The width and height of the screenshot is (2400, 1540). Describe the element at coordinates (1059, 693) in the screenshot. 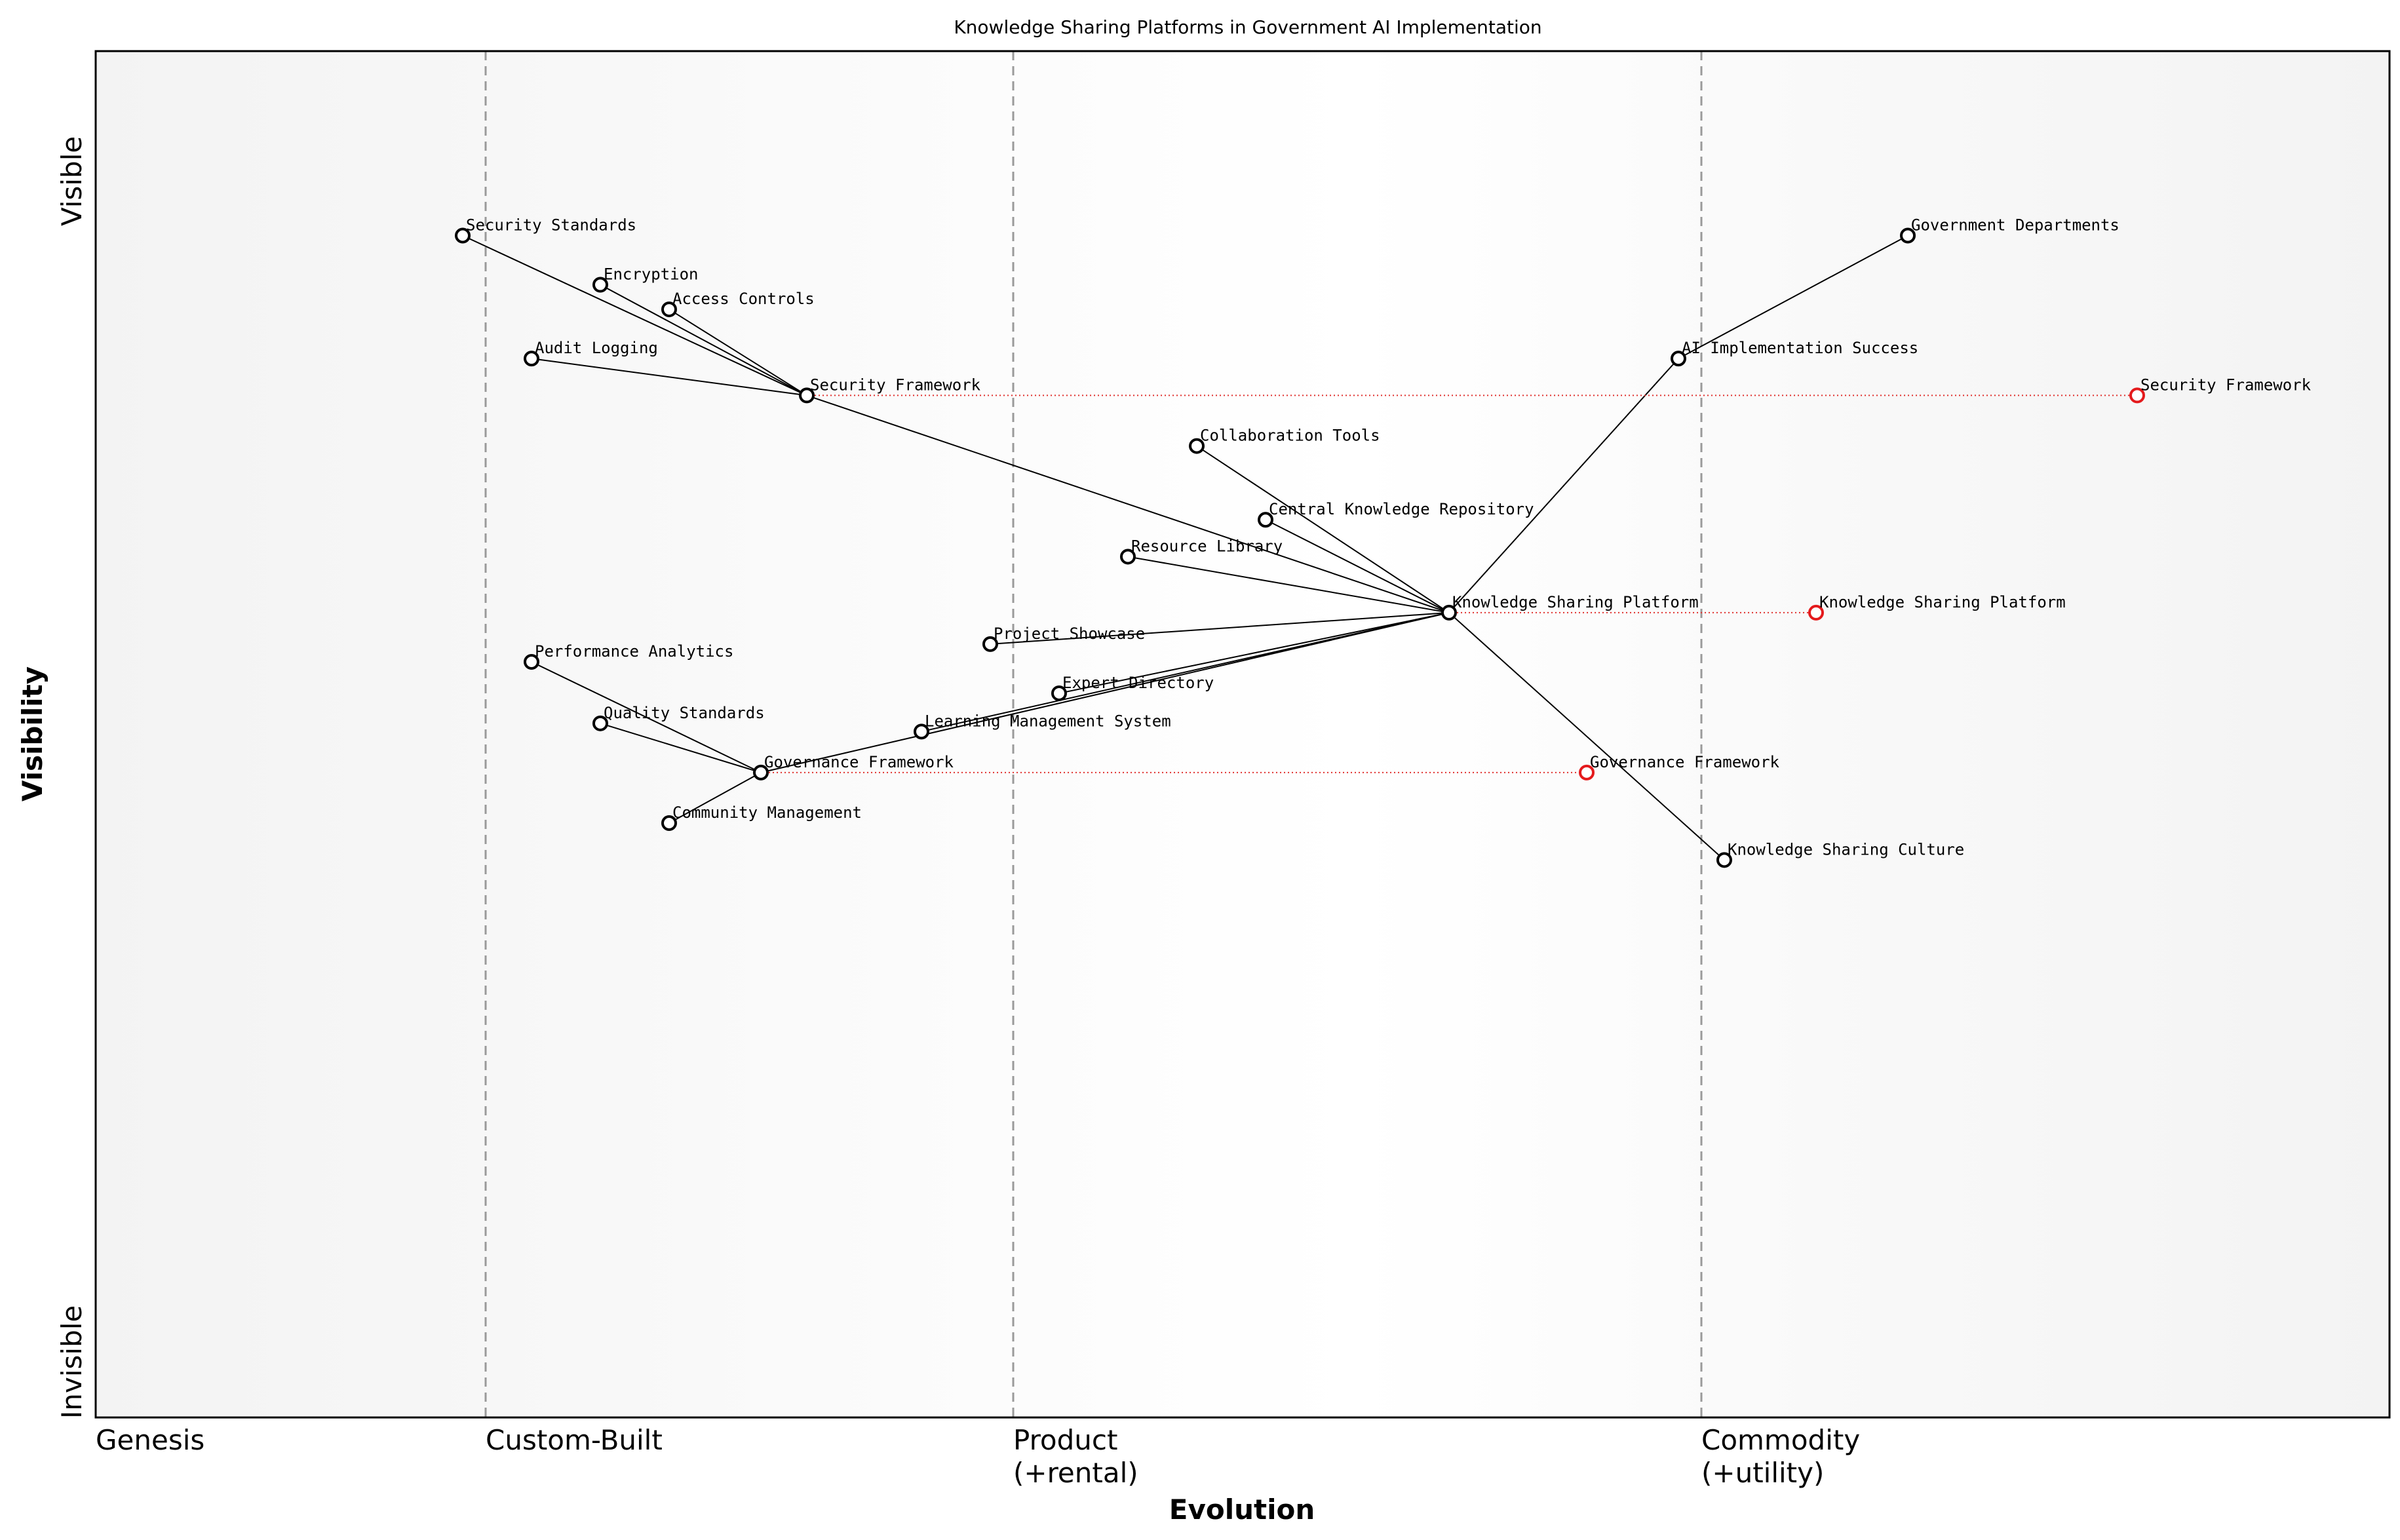

I see `expert-directory-node` at that location.